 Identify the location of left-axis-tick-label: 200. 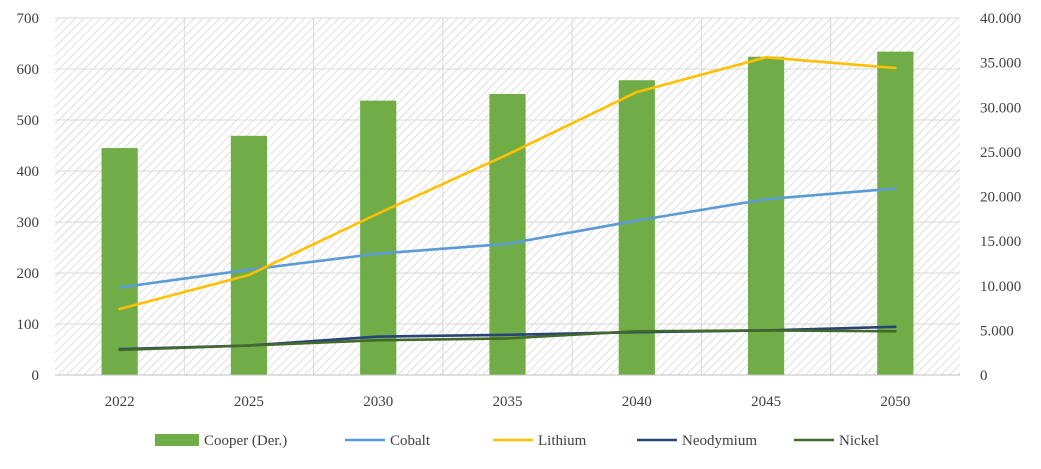
(28, 274).